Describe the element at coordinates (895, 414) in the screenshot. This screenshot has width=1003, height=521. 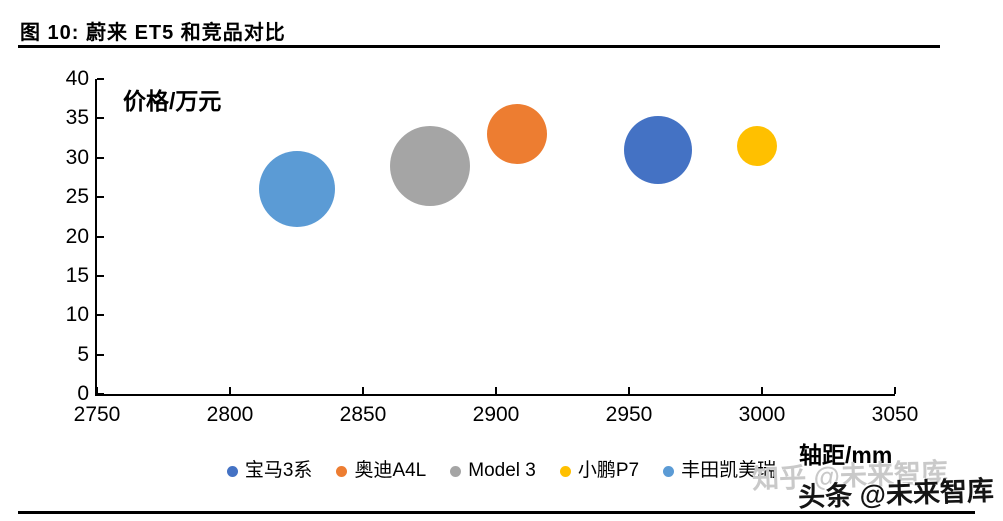
I see `x-tick-label: 3050` at that location.